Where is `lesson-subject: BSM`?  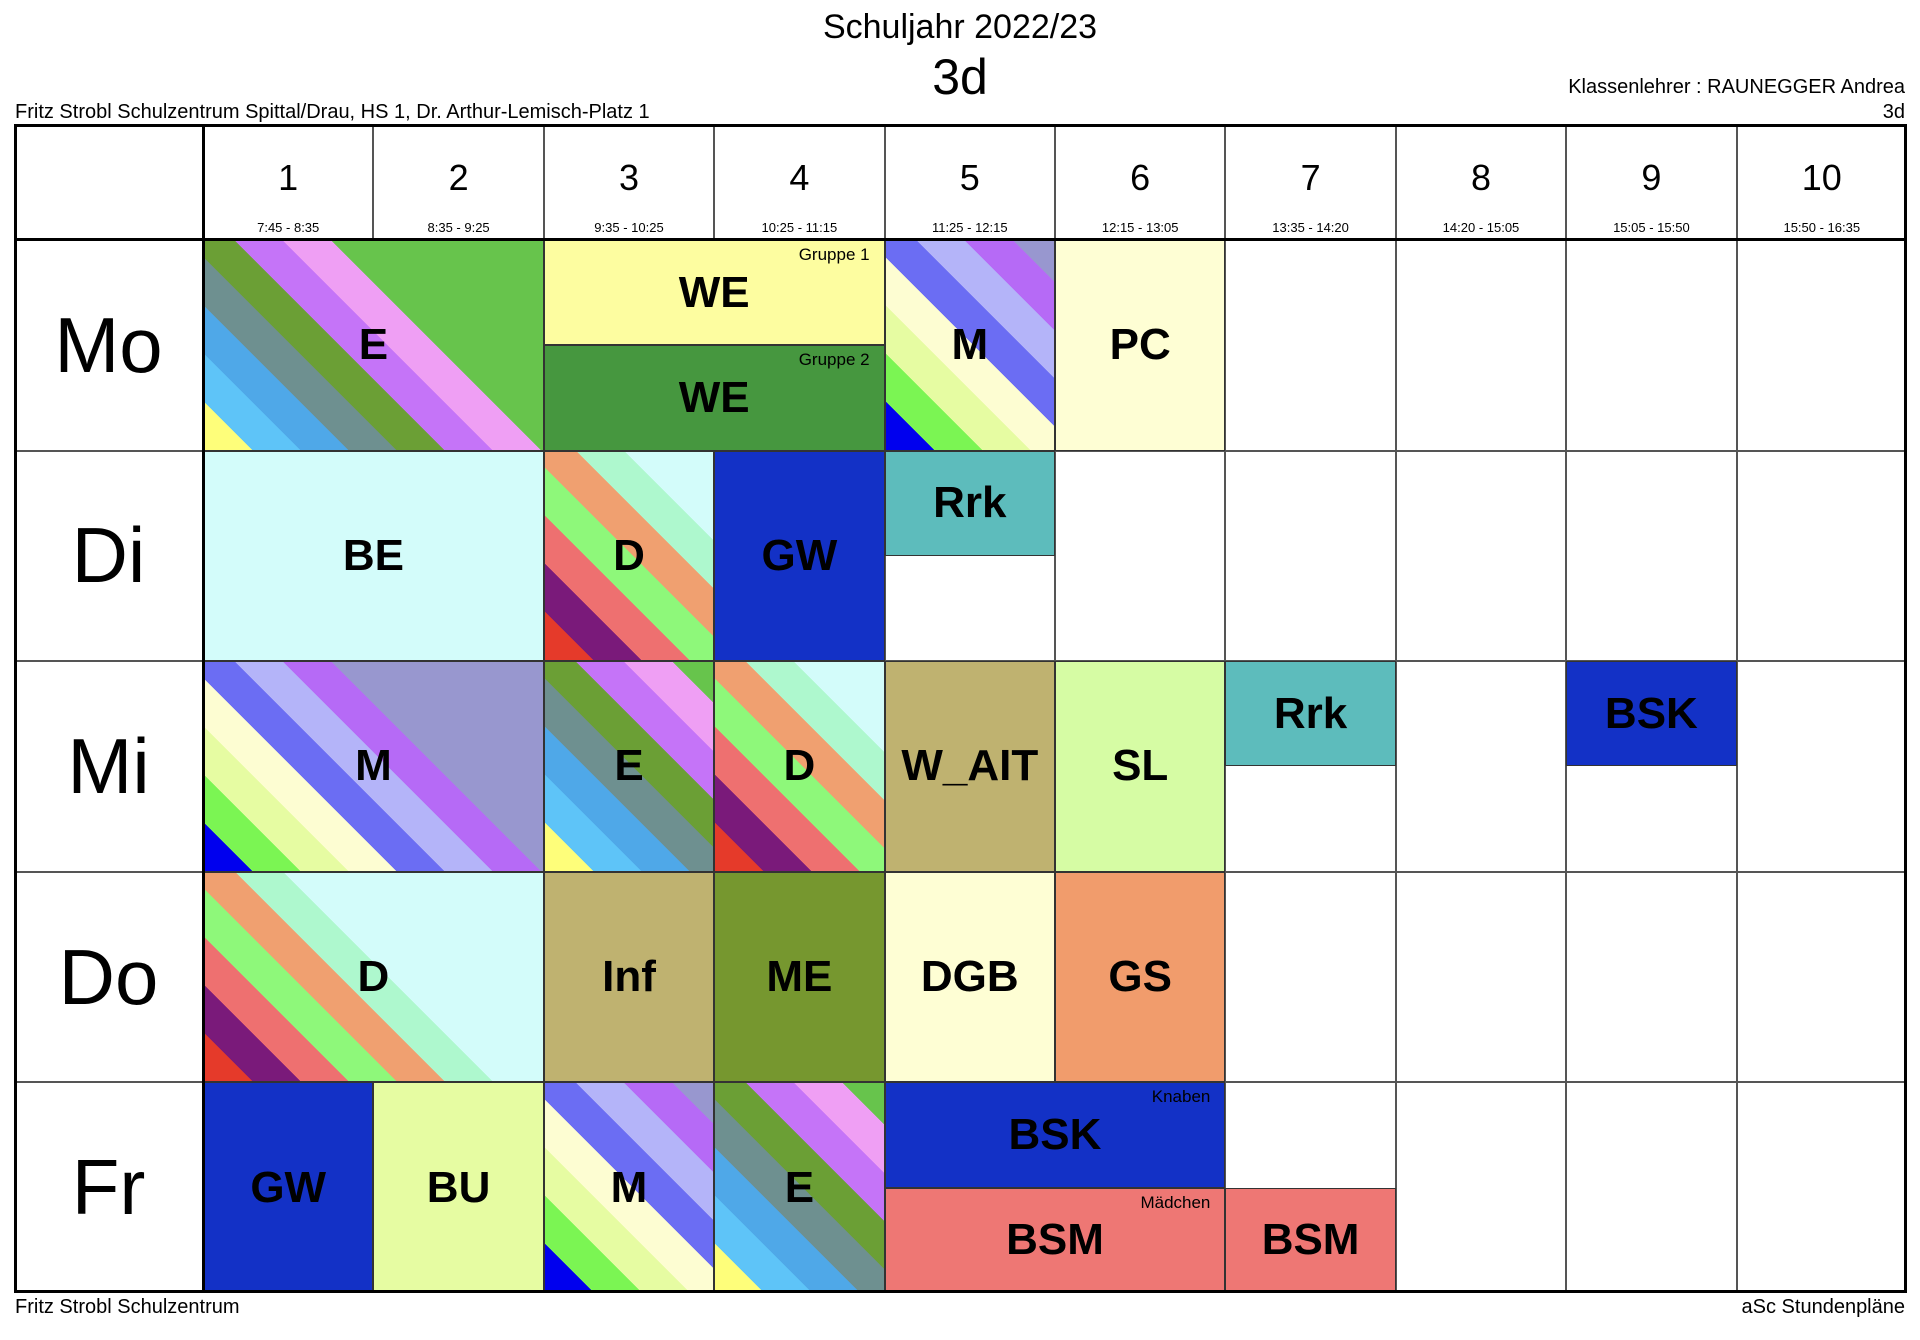 lesson-subject: BSM is located at coordinates (1055, 1240).